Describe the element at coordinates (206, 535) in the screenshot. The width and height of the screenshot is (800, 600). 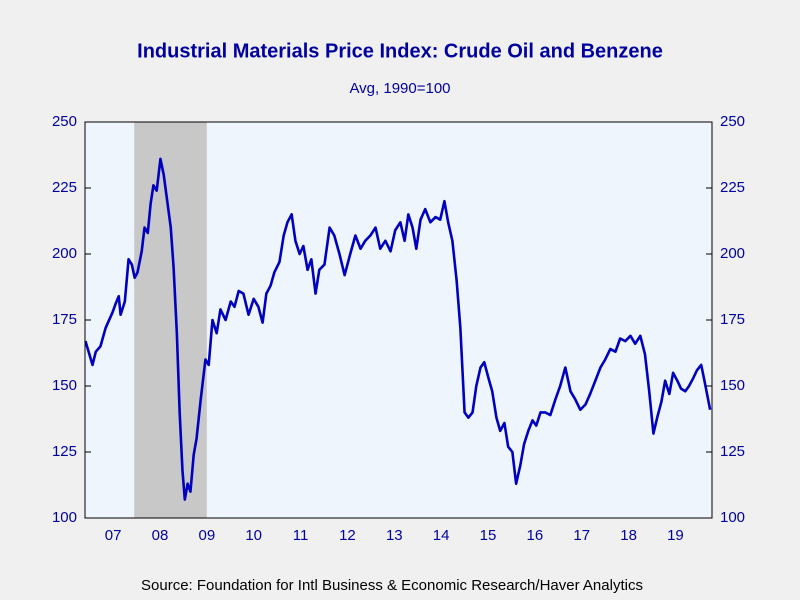
I see `x-tick-label: 09` at that location.